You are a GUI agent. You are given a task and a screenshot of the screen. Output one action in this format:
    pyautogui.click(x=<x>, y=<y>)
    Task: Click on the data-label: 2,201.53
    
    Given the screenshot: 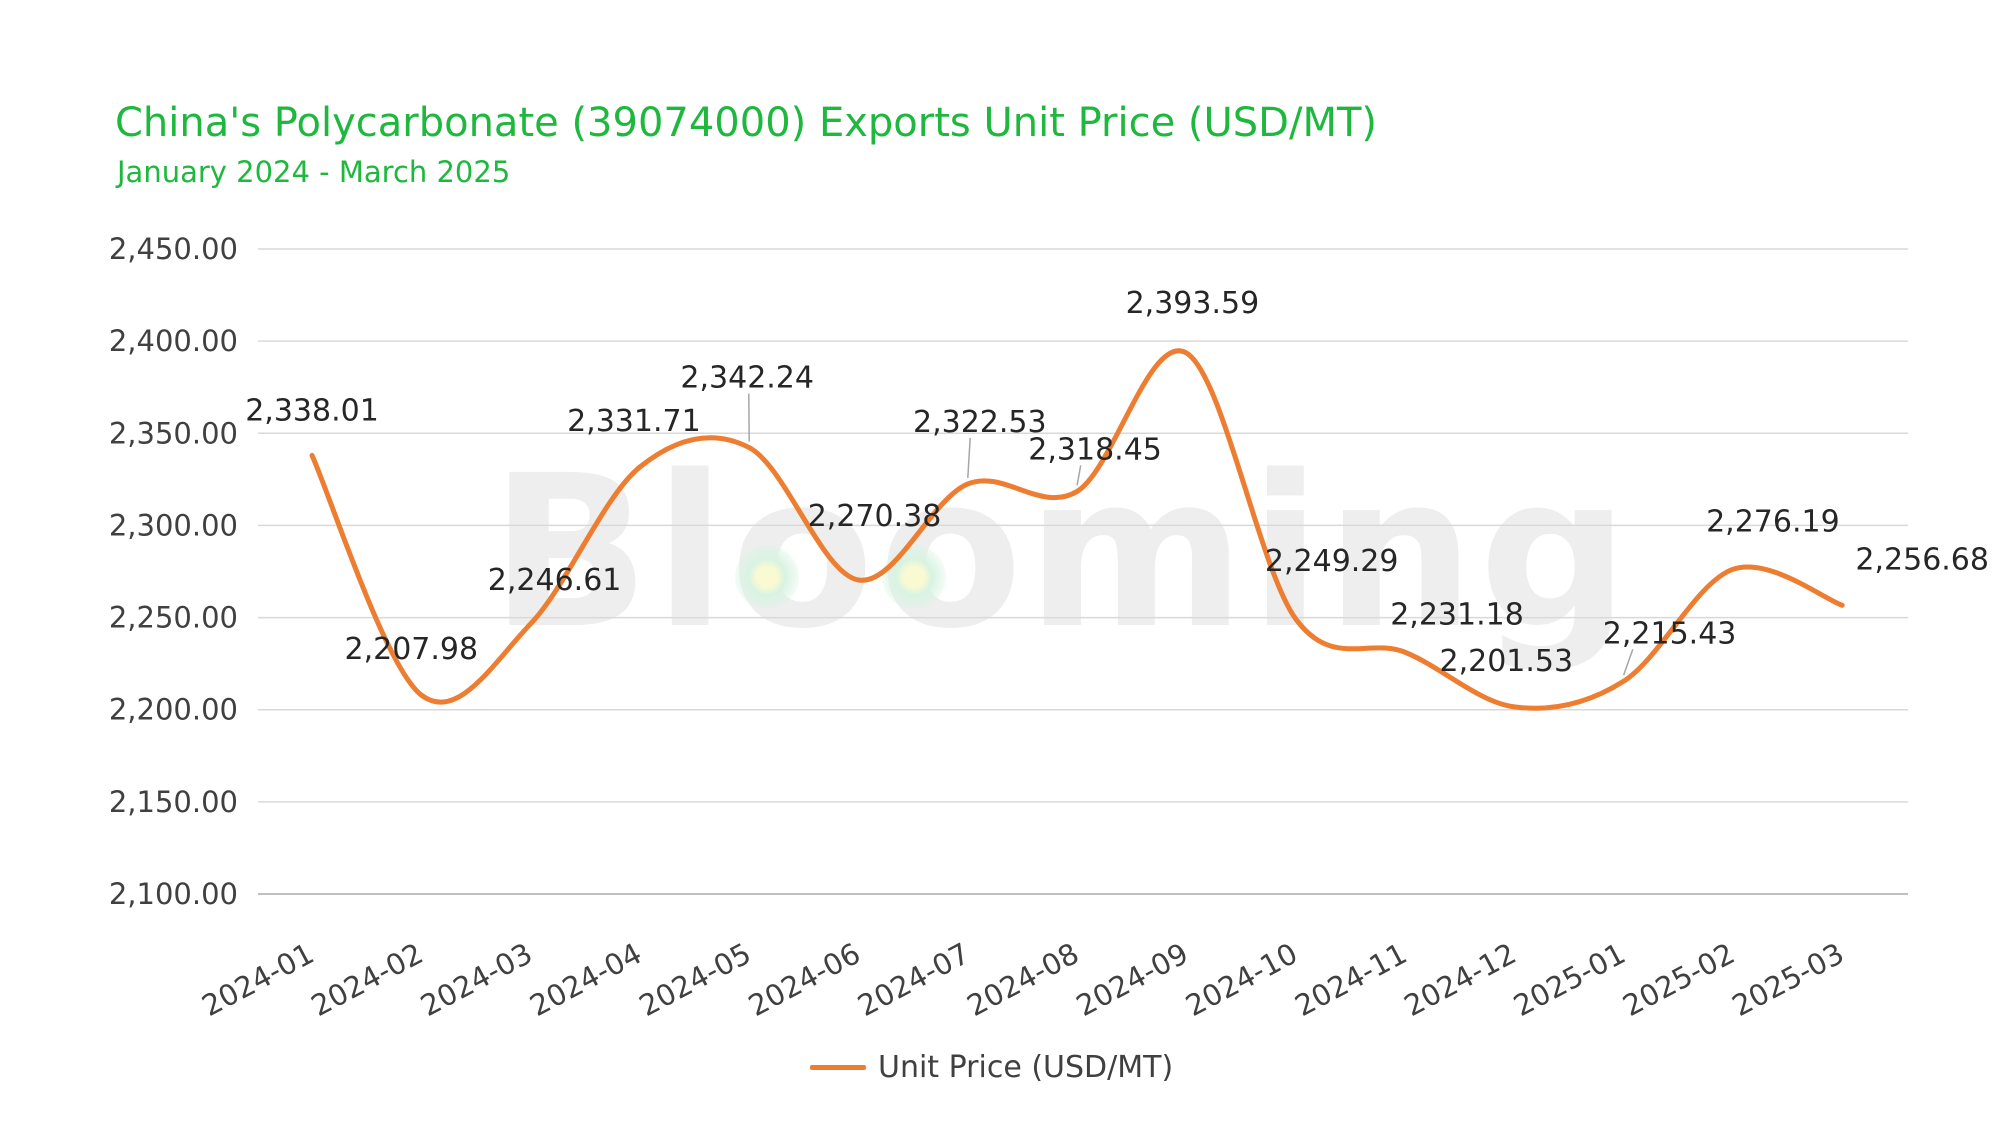 What is the action you would take?
    pyautogui.click(x=1507, y=661)
    